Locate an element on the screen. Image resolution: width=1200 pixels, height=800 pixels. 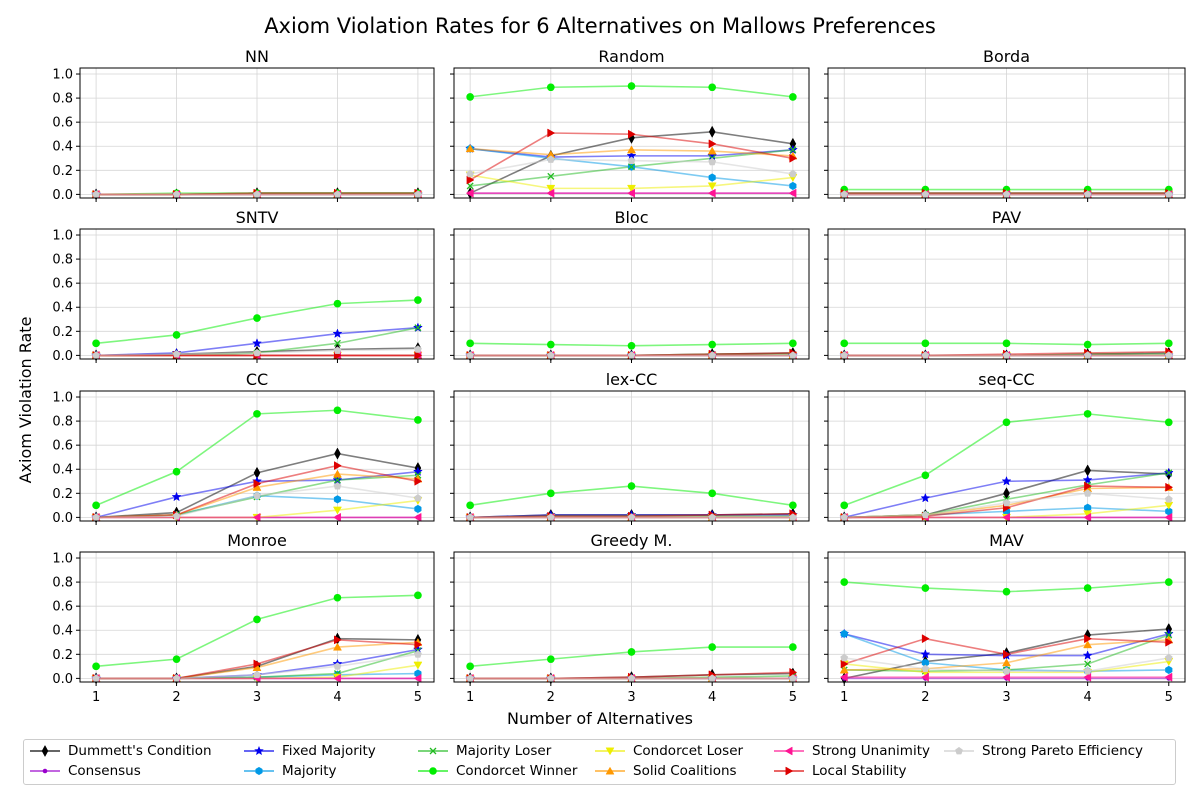
subplot-title: NN is located at coordinates (257, 56).